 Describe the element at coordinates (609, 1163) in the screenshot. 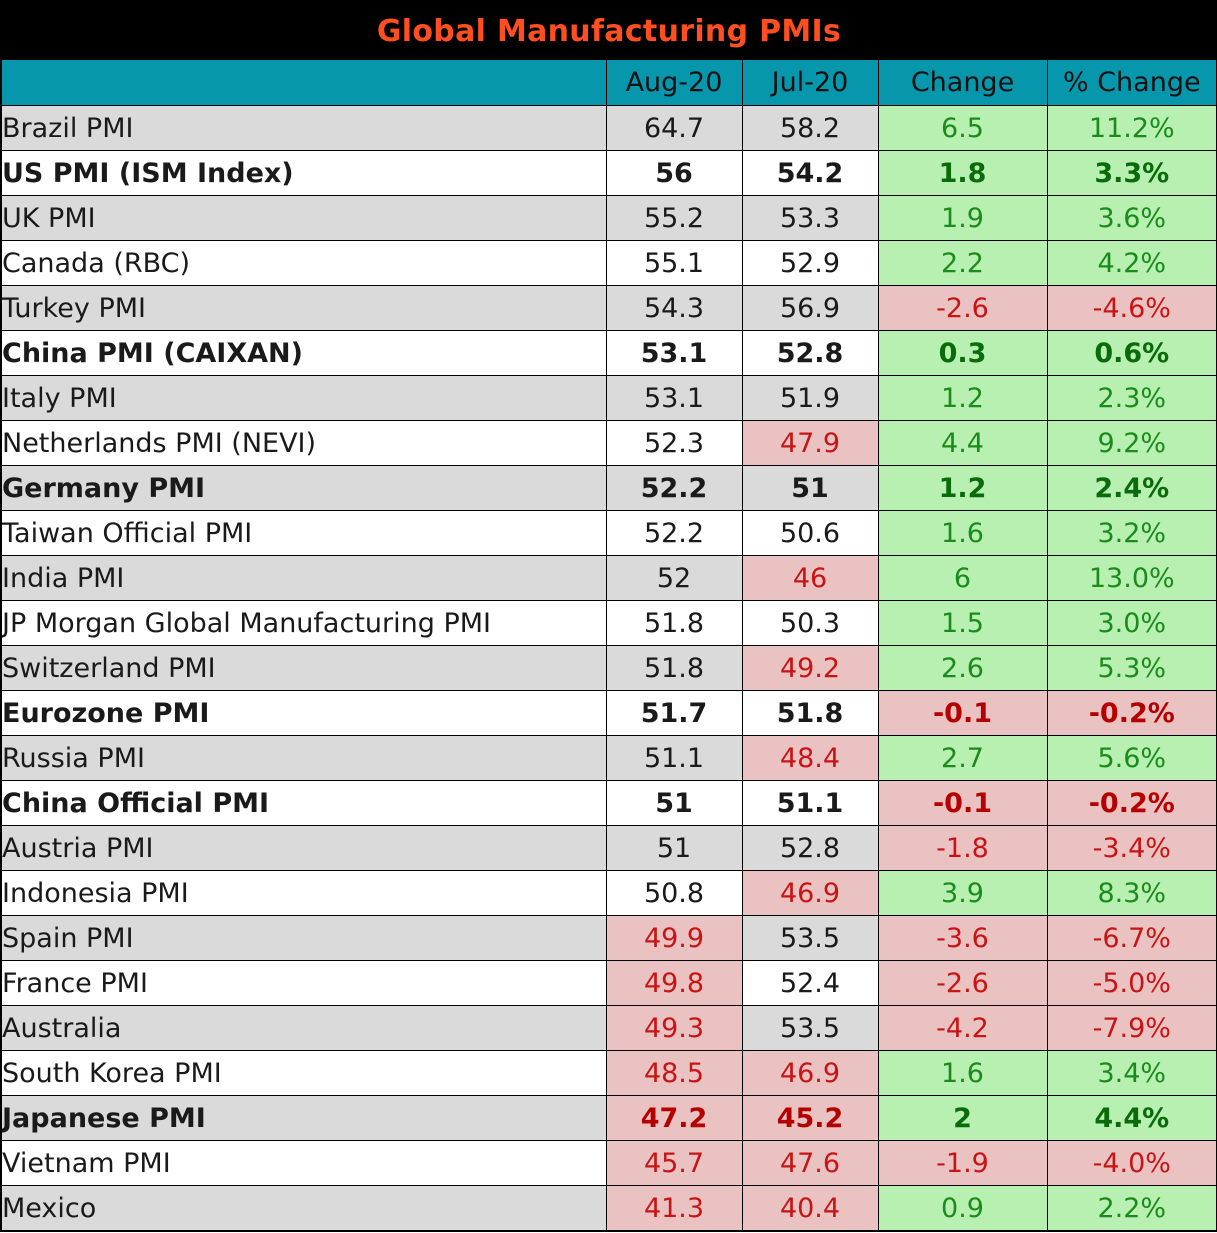

I see `table-row: Vietnam PMI 45.7 47.6 -1.9 -4.0%` at that location.